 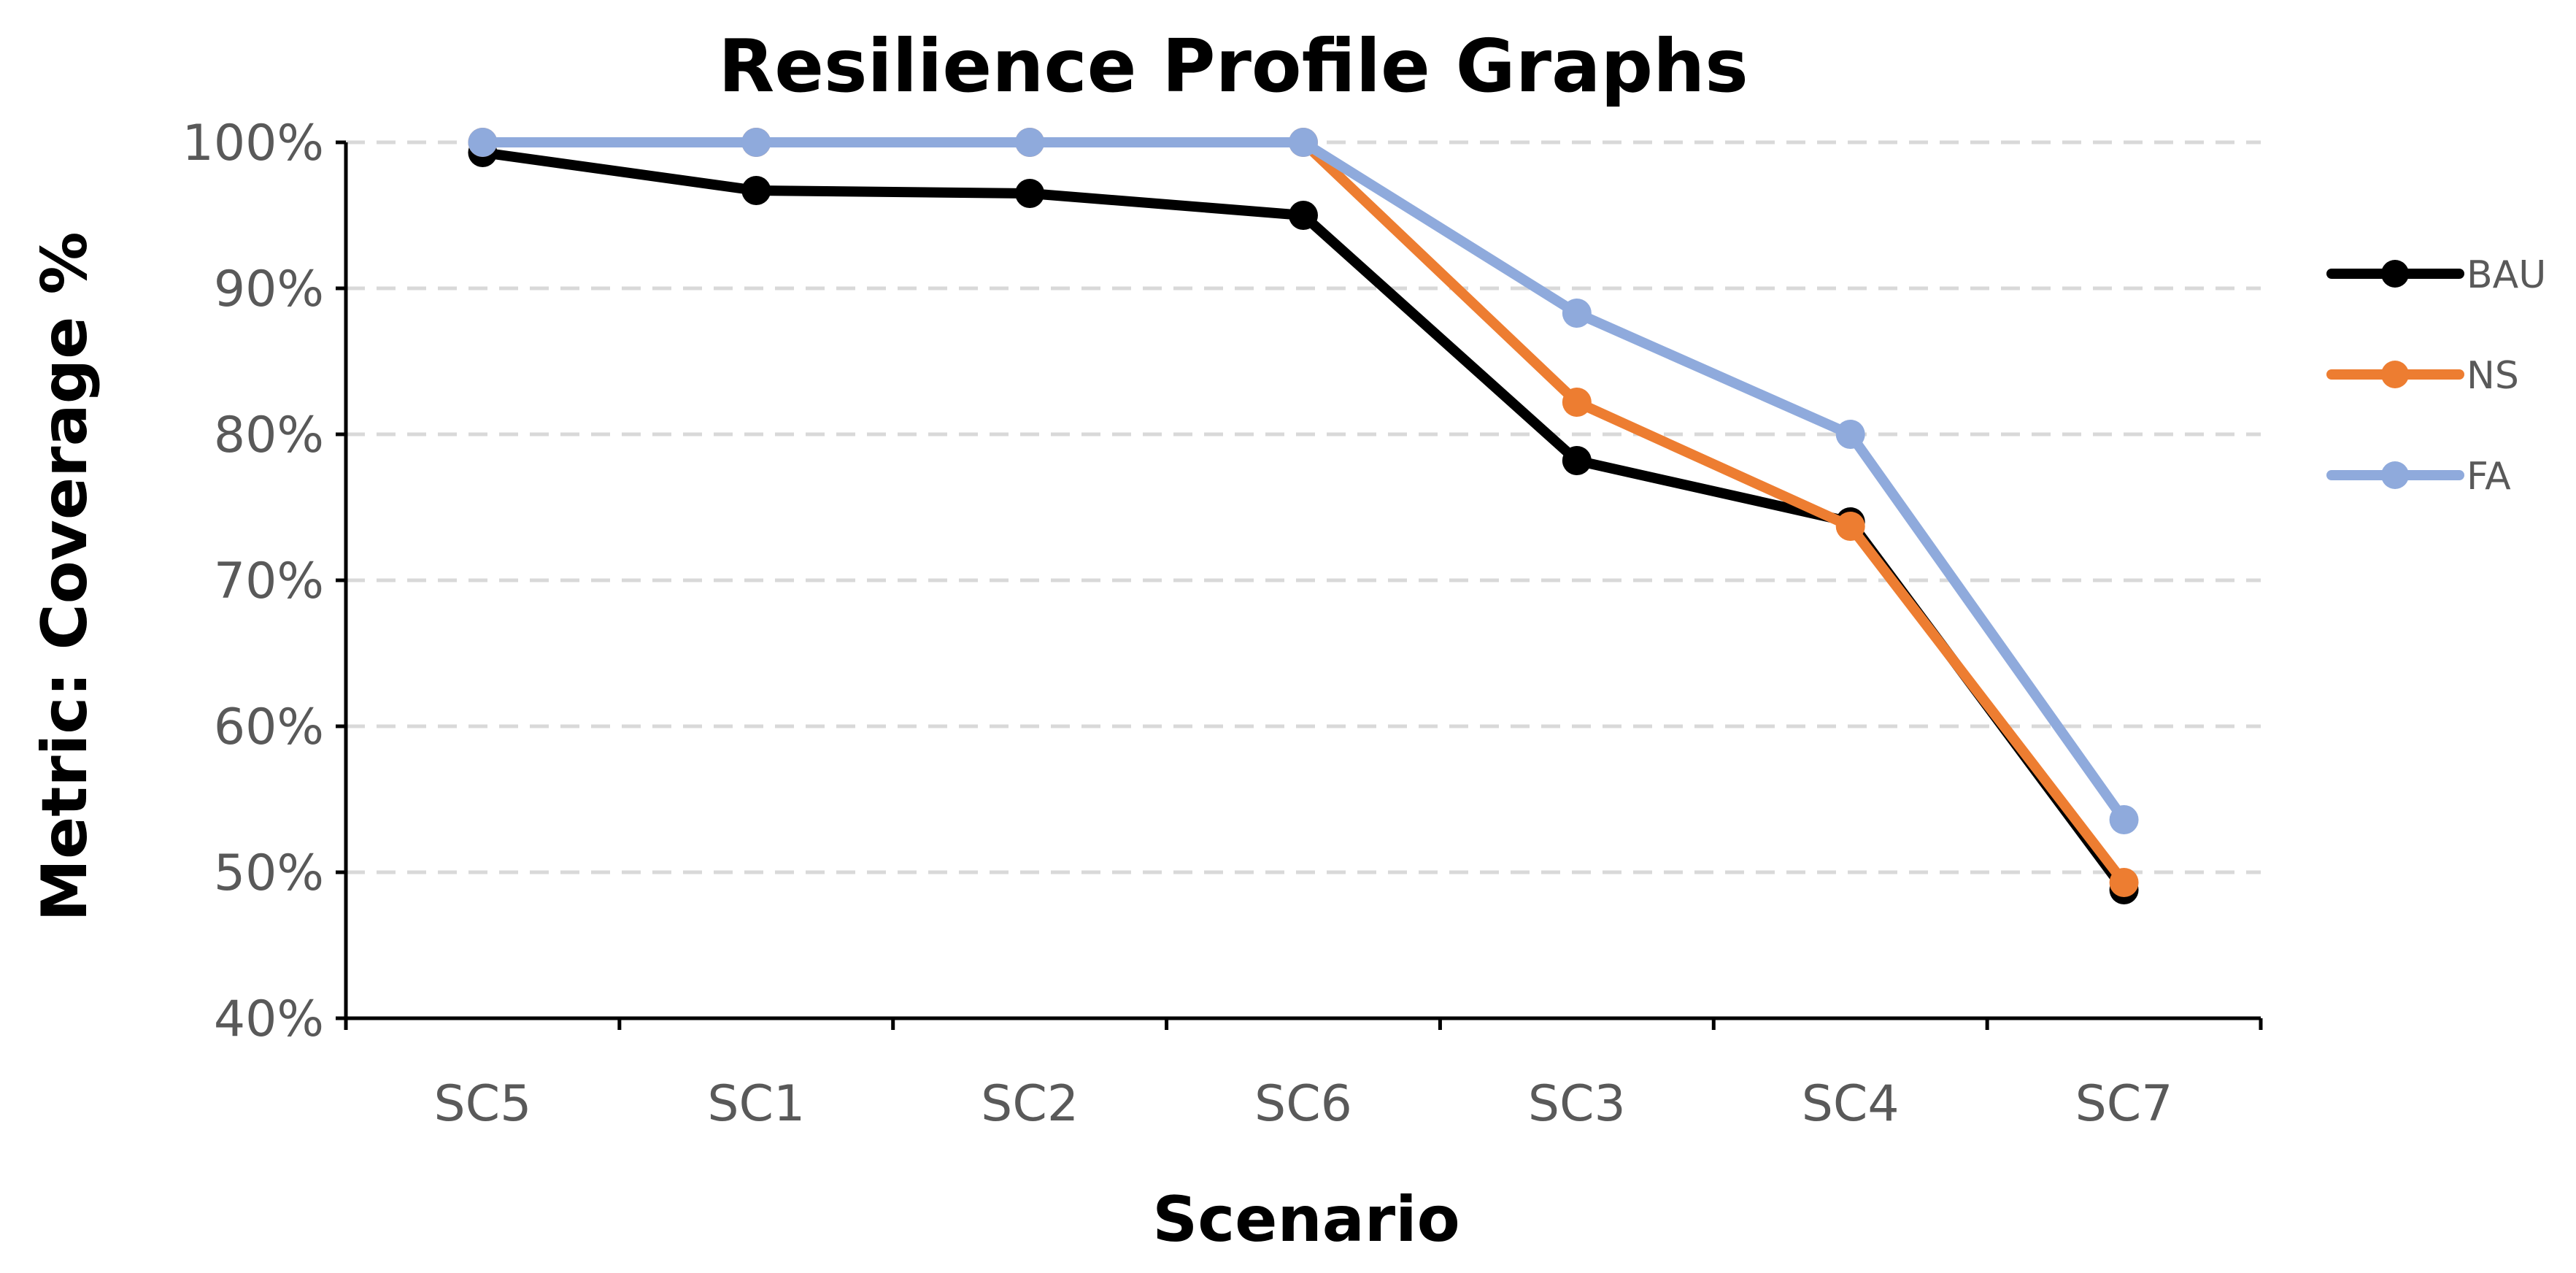 I want to click on x-tick-label: SC6, so click(x=1303, y=1104).